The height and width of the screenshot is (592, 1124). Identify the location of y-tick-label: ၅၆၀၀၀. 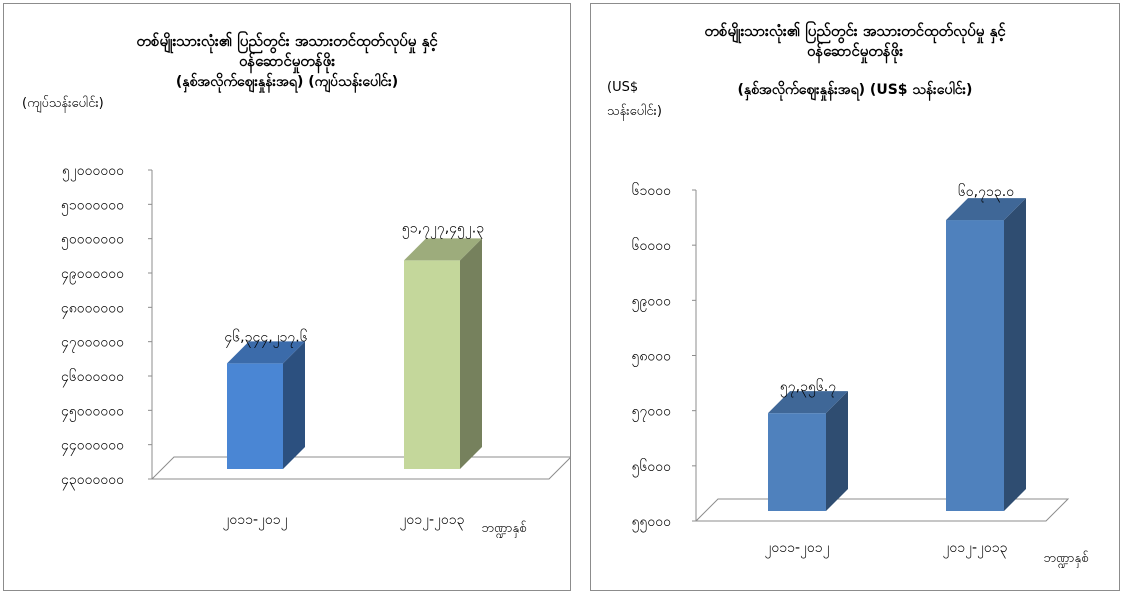
(652, 468).